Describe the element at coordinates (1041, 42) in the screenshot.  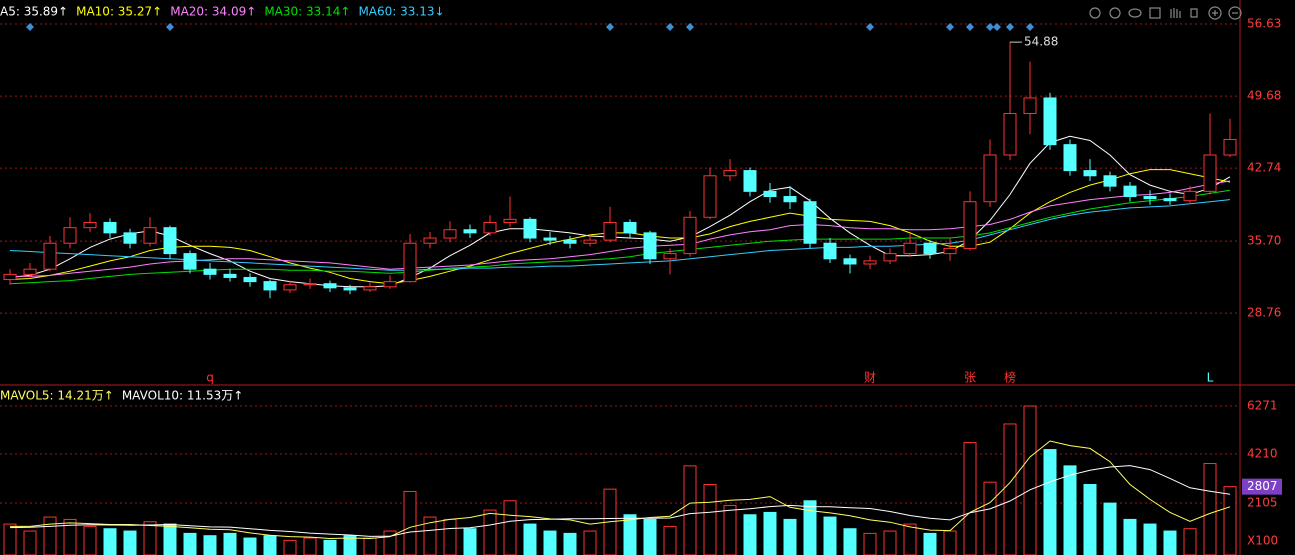
I see `max-label: 54.88` at that location.